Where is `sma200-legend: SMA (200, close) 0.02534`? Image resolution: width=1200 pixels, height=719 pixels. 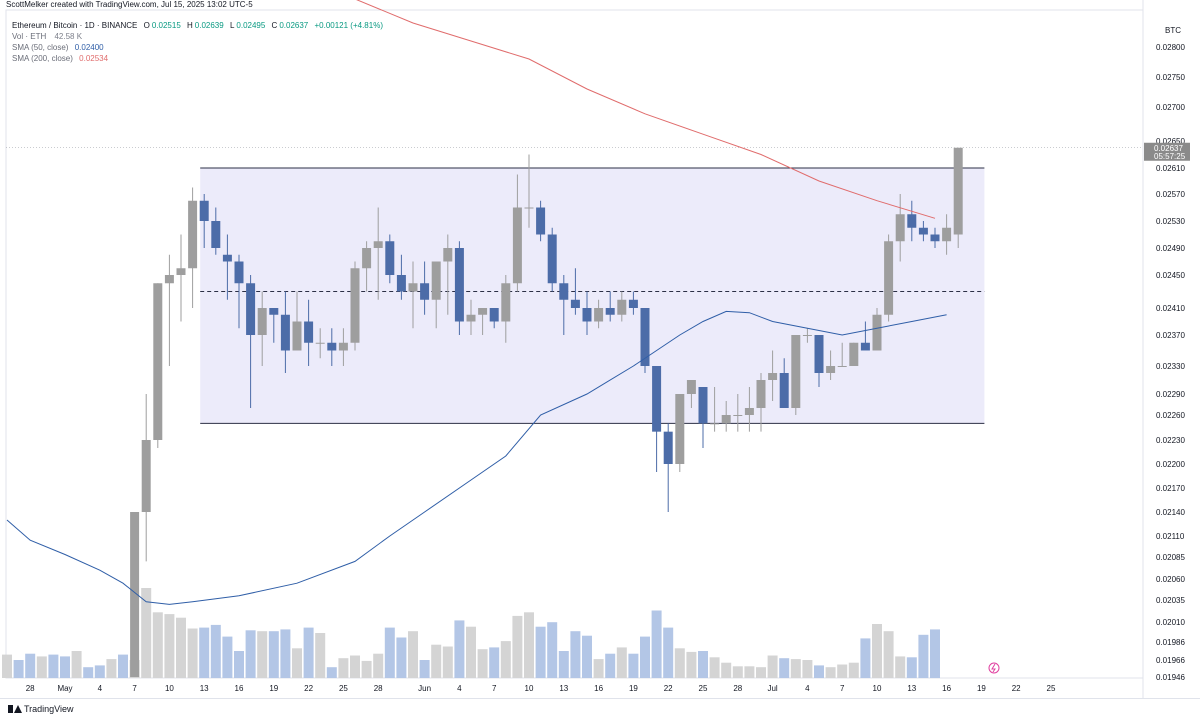 sma200-legend: SMA (200, close) 0.02534 is located at coordinates (60, 59).